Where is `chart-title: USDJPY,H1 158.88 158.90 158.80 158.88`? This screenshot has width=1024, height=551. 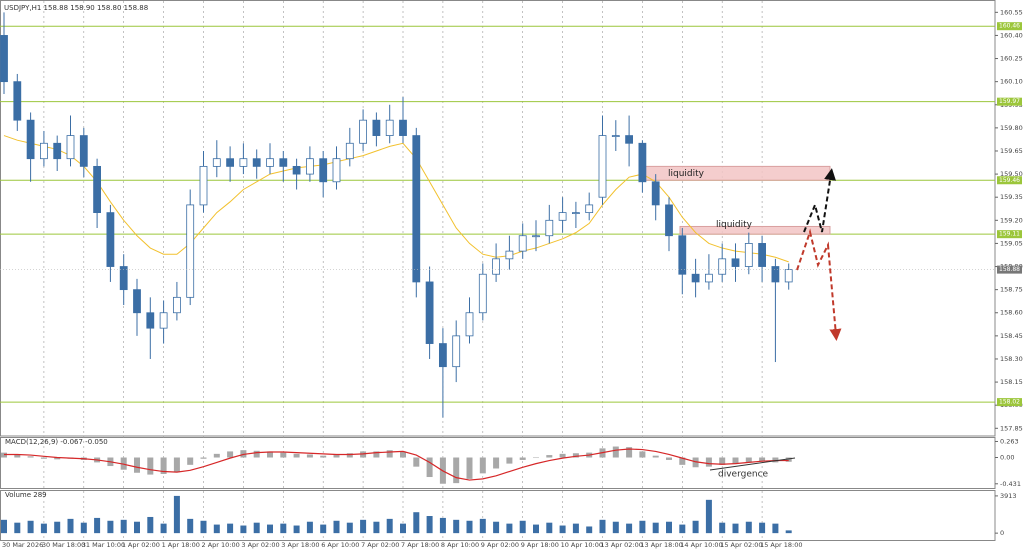 chart-title: USDJPY,H1 158.88 158.90 158.80 158.88 is located at coordinates (76, 8).